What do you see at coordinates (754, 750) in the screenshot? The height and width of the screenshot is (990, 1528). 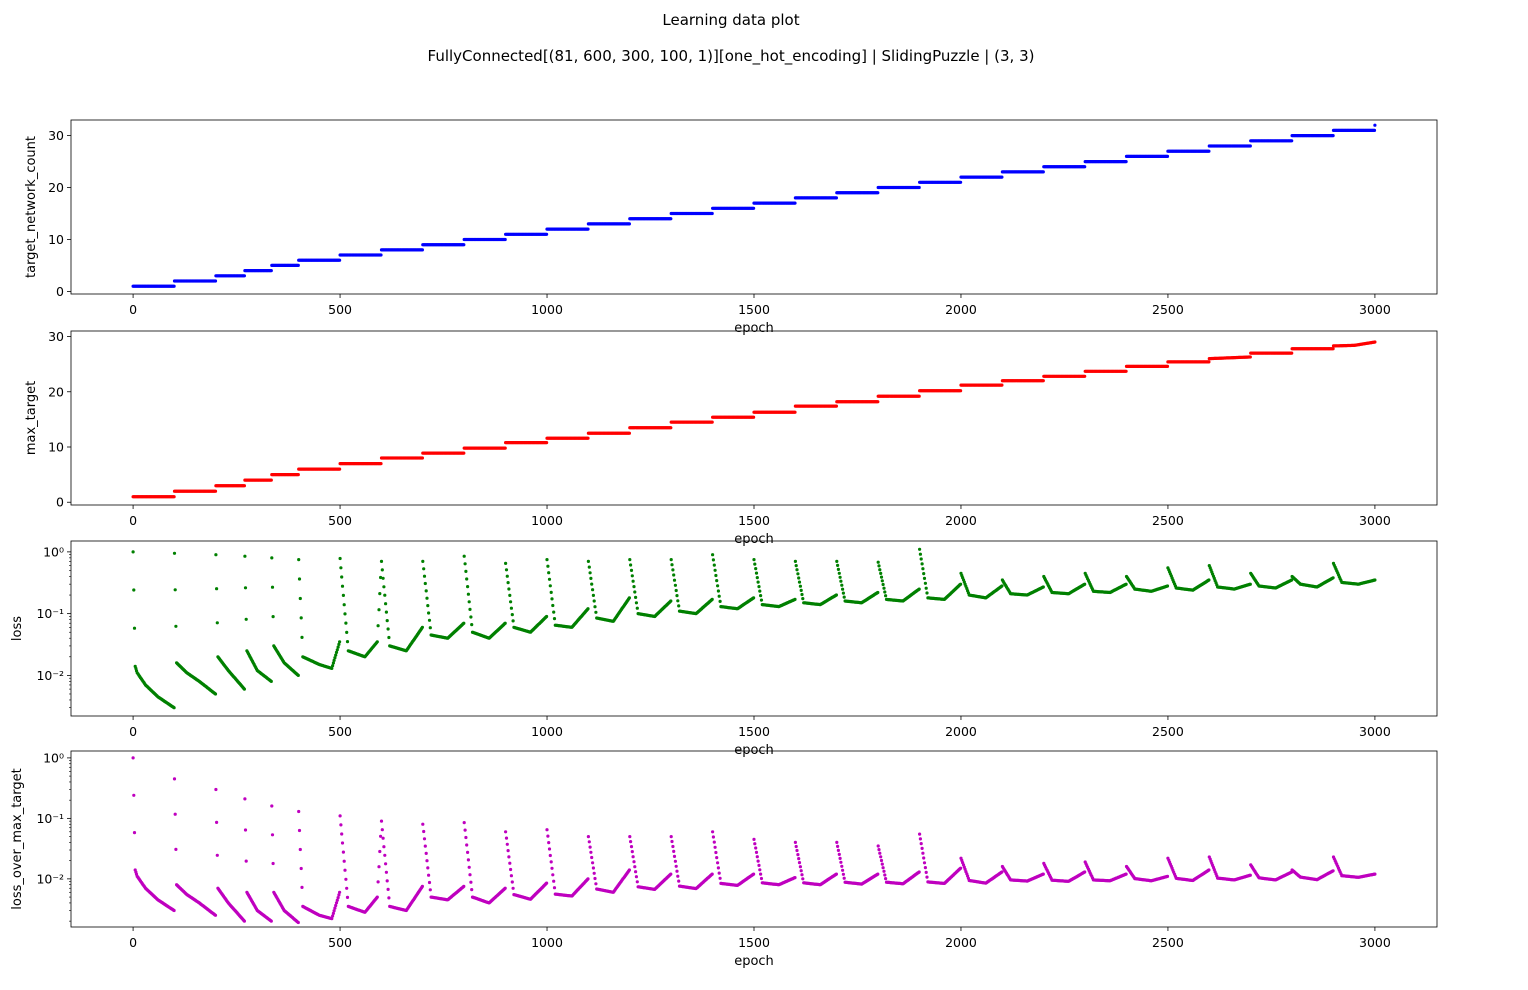 I see `x-axis-label-3: epoch` at bounding box center [754, 750].